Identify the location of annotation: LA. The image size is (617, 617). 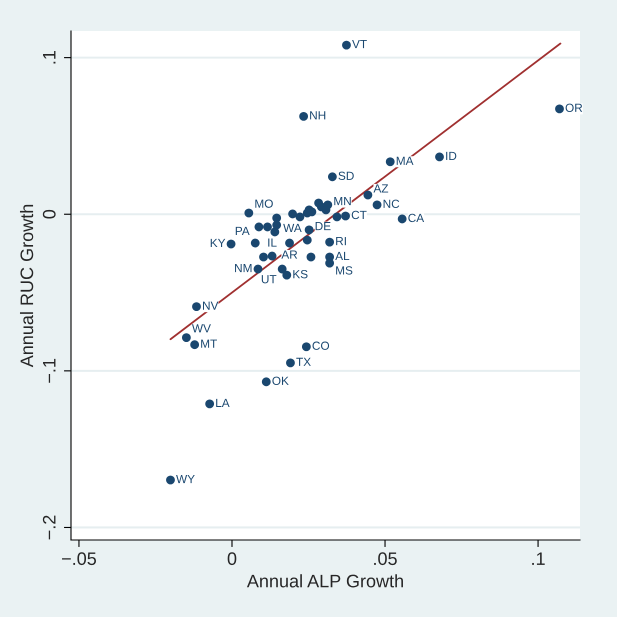
(223, 402).